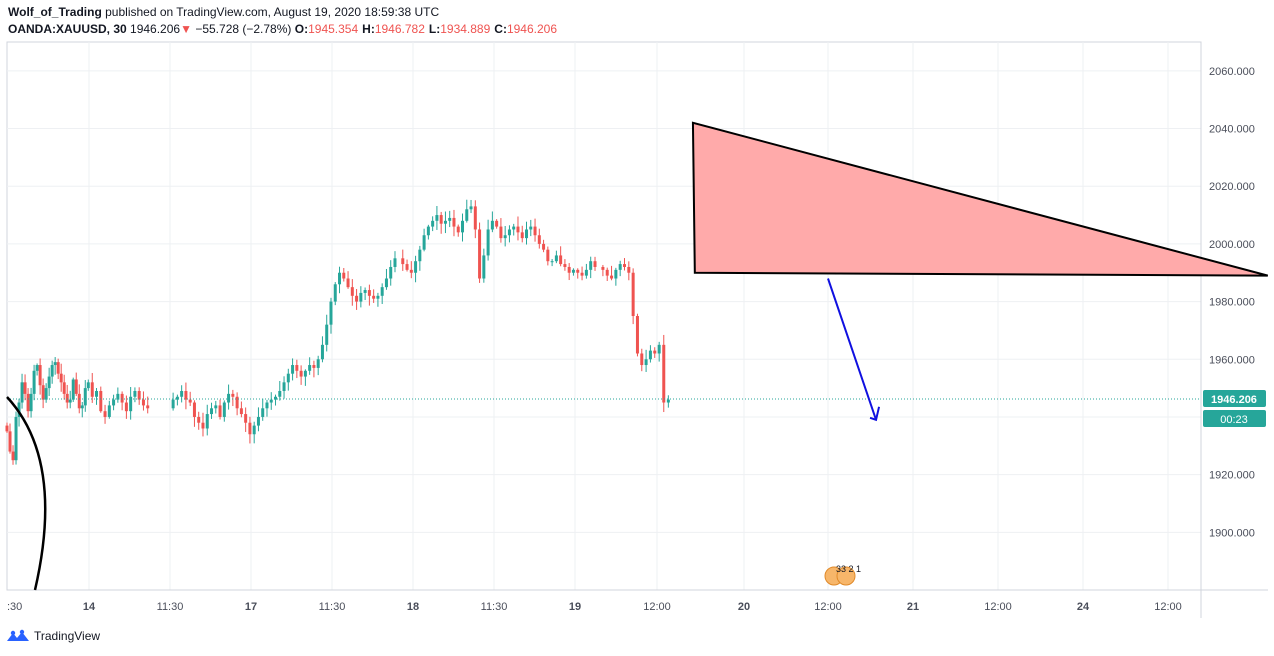  What do you see at coordinates (332, 607) in the screenshot?
I see `x-tick-label: 11:30` at bounding box center [332, 607].